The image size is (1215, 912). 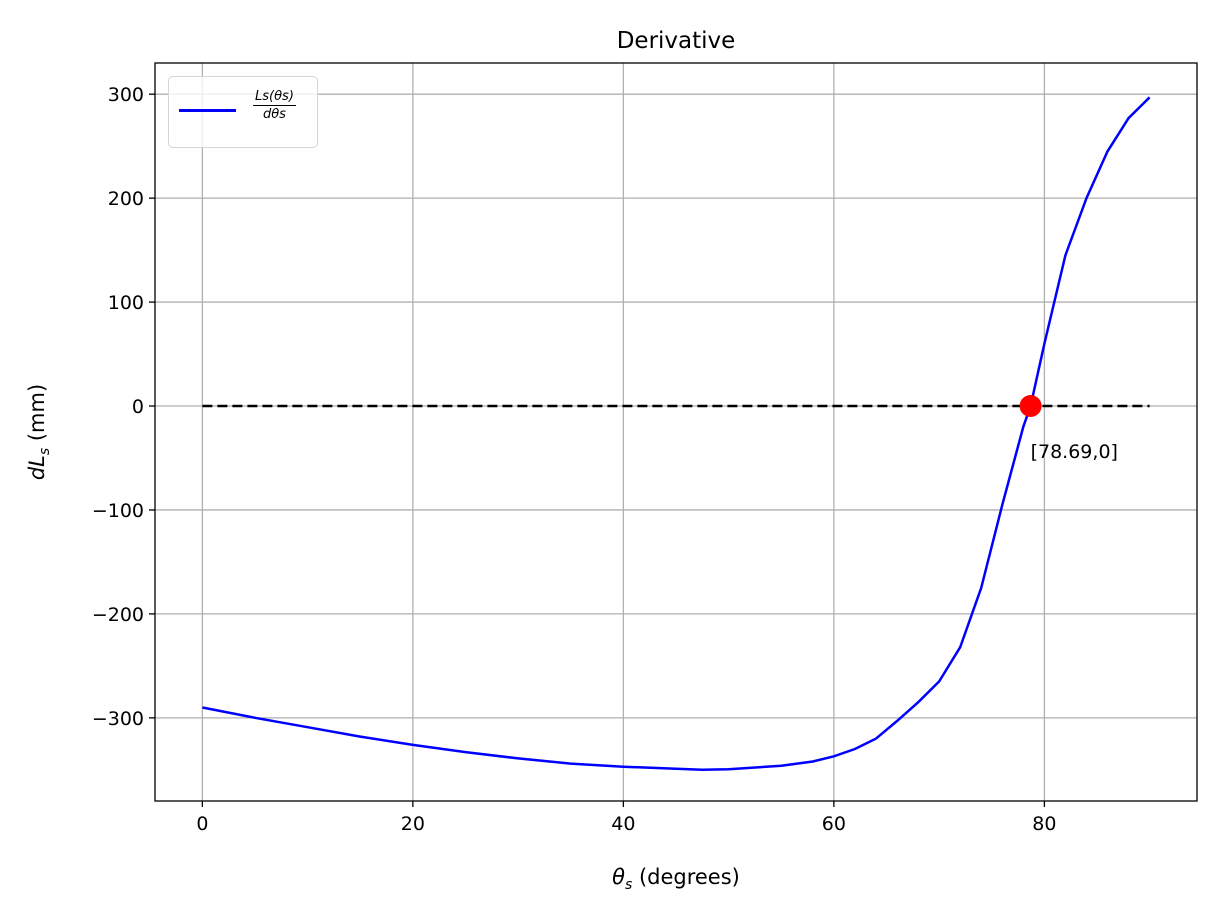 I want to click on x-tick-label: 20, so click(x=413, y=824).